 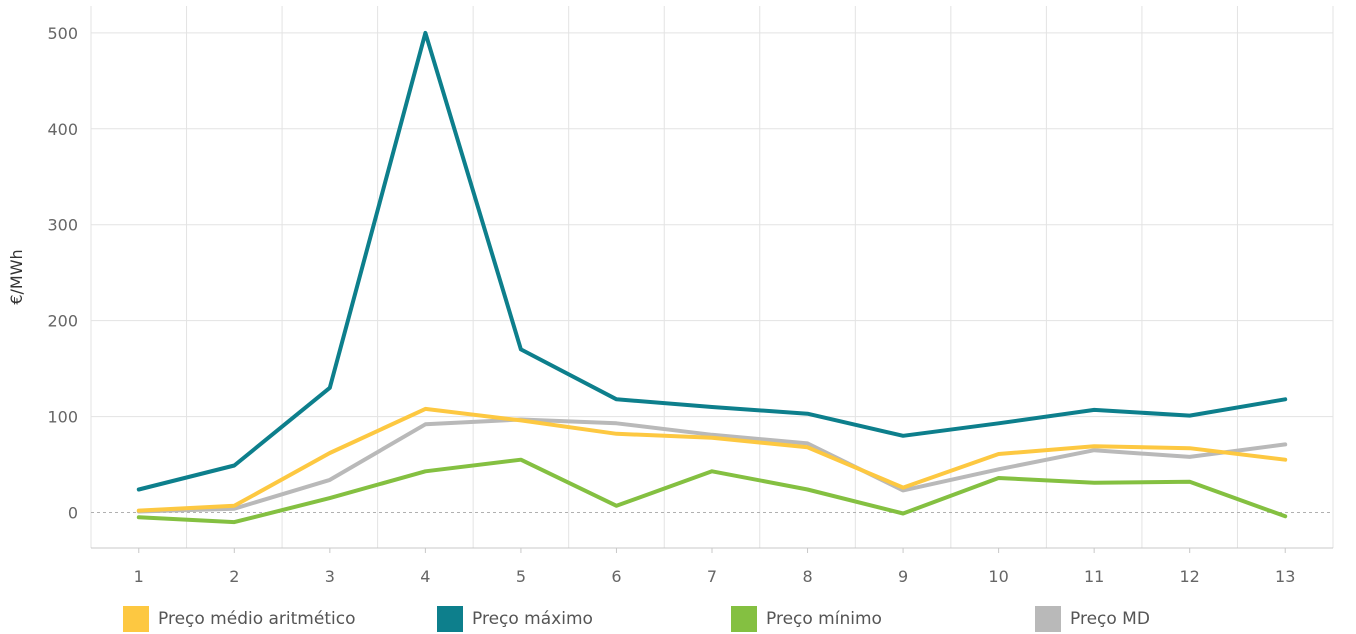 What do you see at coordinates (807, 576) in the screenshot?
I see `x-tick-label: 8` at bounding box center [807, 576].